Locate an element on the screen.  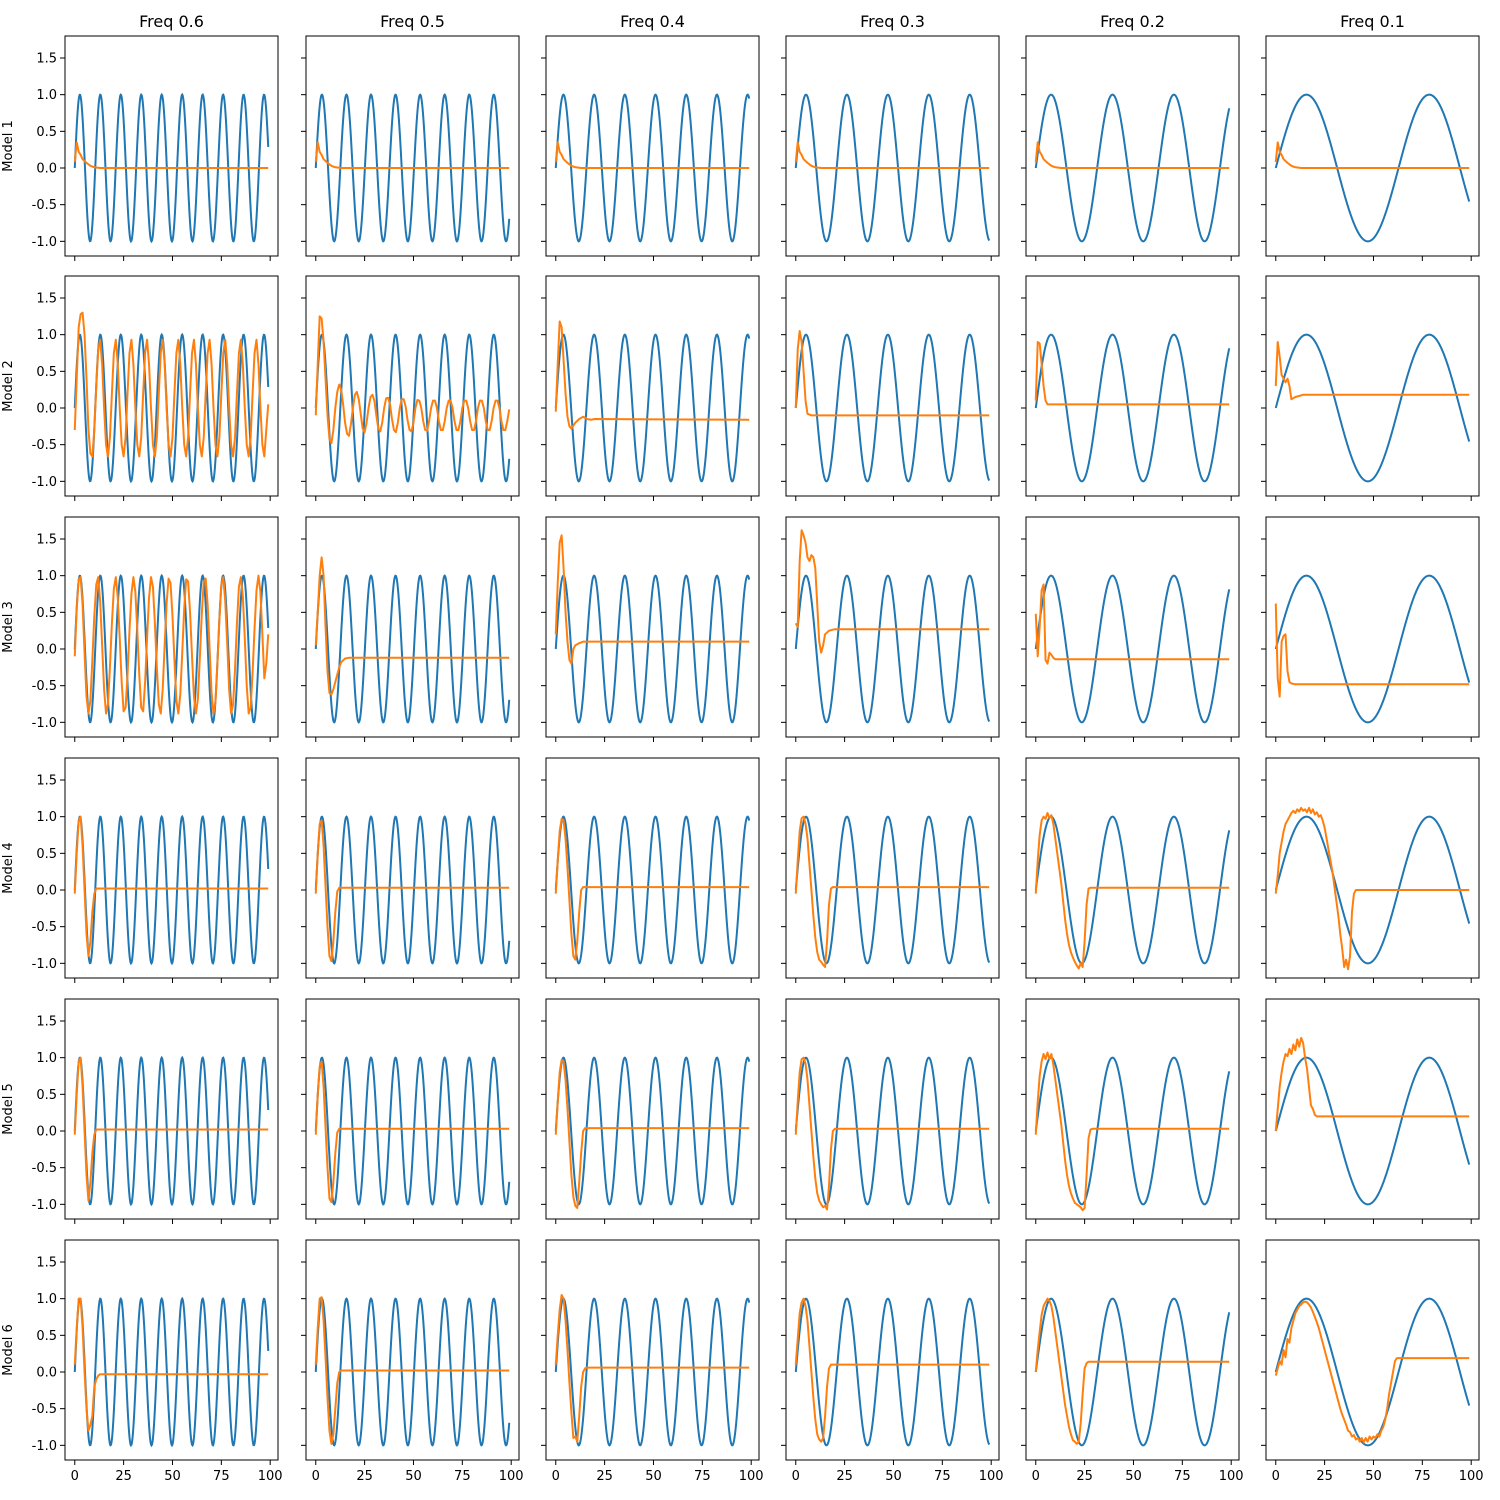
column-title: Freq 0.5 is located at coordinates (412, 21).